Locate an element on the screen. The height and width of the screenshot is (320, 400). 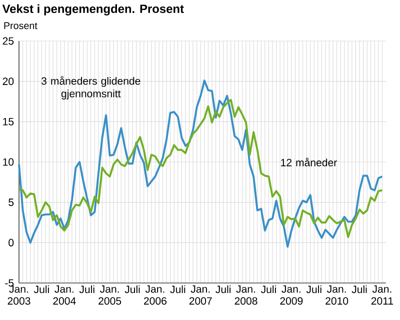
x-tick-label: Jan. 2003 is located at coordinates (19, 295).